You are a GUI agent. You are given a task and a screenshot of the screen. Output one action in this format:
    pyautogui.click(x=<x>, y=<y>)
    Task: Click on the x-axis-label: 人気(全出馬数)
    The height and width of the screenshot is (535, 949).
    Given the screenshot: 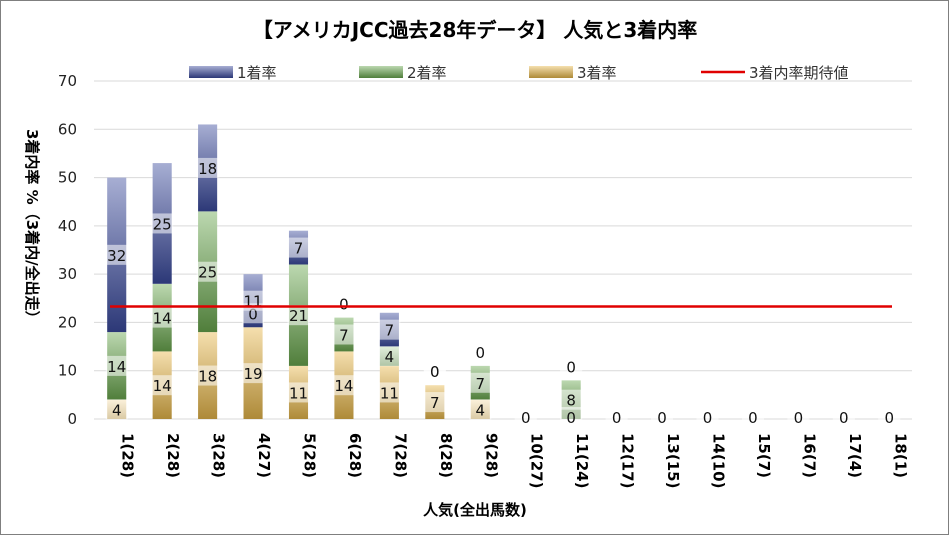 What is the action you would take?
    pyautogui.click(x=475, y=510)
    